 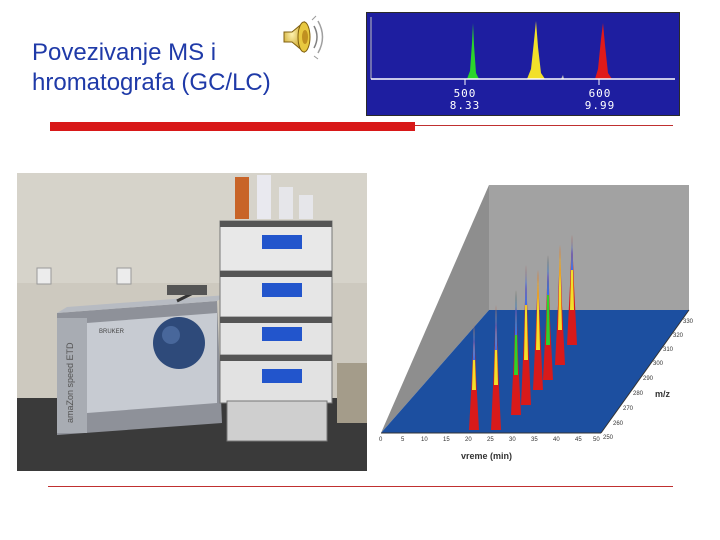 What do you see at coordinates (465, 105) in the screenshot?
I see `label-time: 8.33` at bounding box center [465, 105].